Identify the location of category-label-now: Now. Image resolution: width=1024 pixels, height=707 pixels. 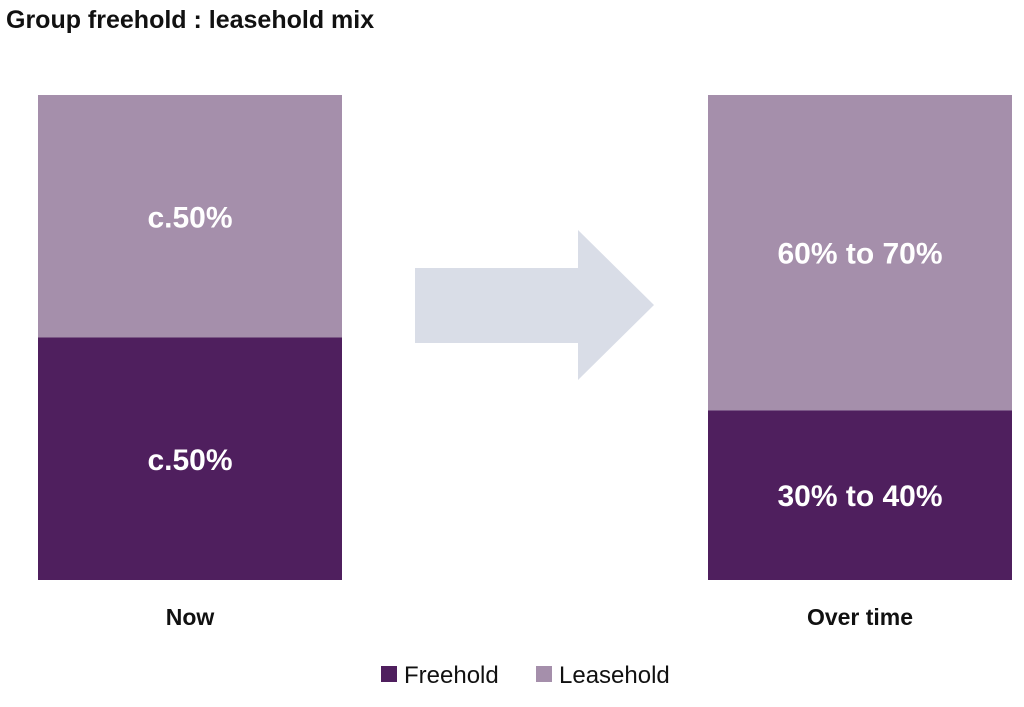
(190, 617).